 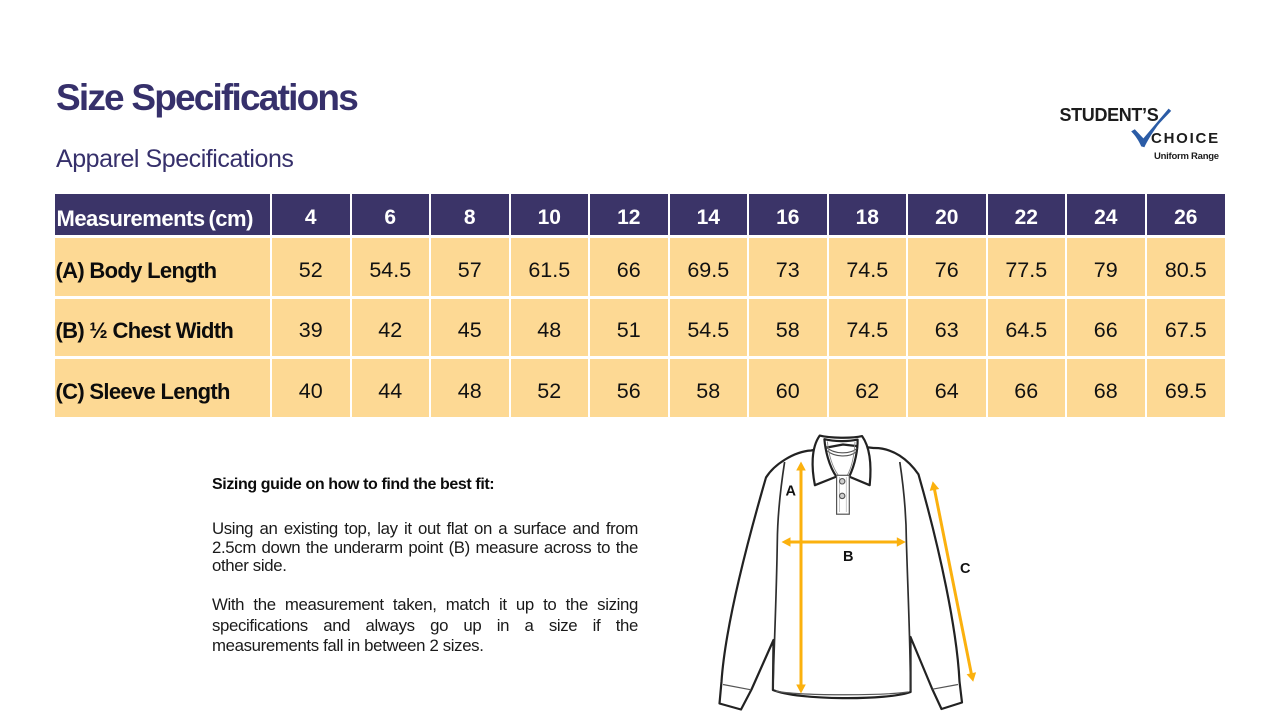 What do you see at coordinates (965, 569) in the screenshot?
I see `svg-text: C` at bounding box center [965, 569].